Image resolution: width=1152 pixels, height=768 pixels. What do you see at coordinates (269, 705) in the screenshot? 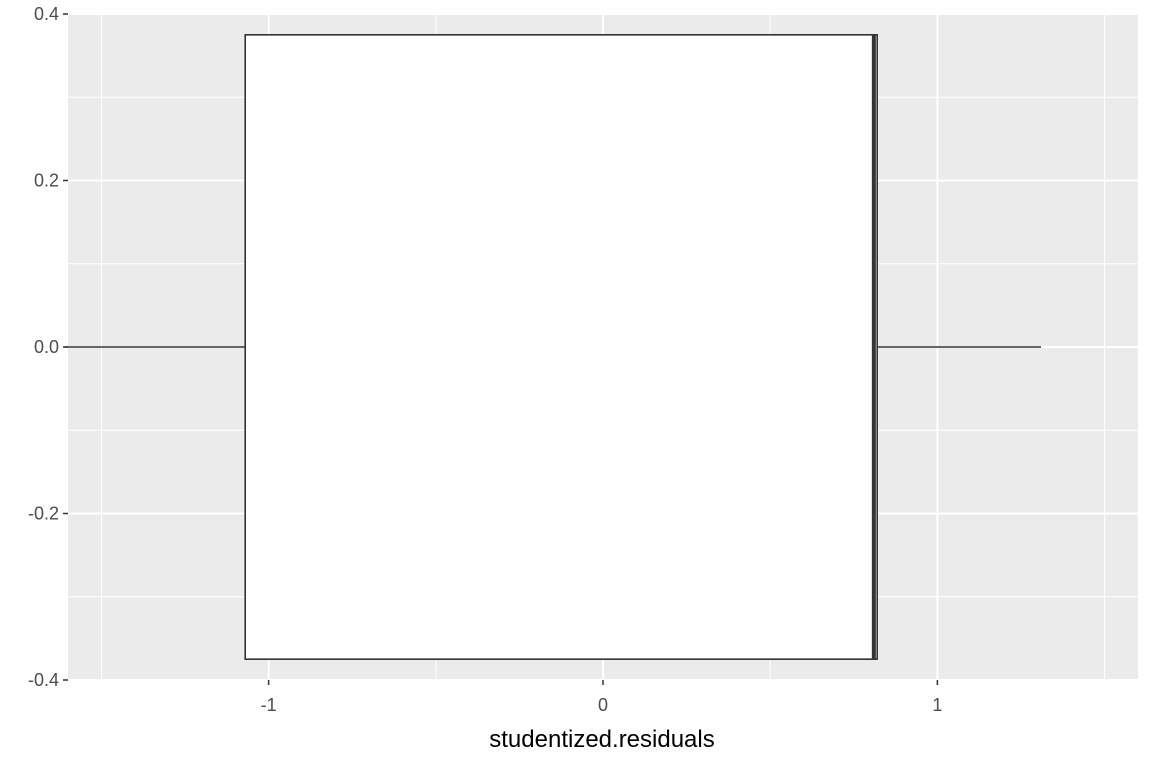
I see `x-tick-label: -1` at bounding box center [269, 705].